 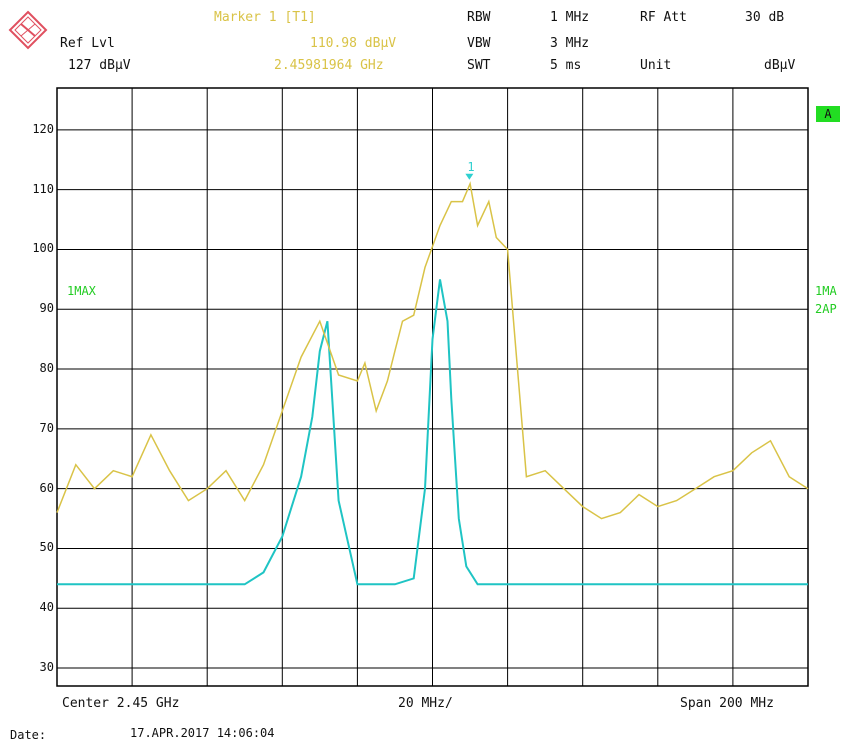 I want to click on swt-value: 5 ms, so click(x=566, y=65).